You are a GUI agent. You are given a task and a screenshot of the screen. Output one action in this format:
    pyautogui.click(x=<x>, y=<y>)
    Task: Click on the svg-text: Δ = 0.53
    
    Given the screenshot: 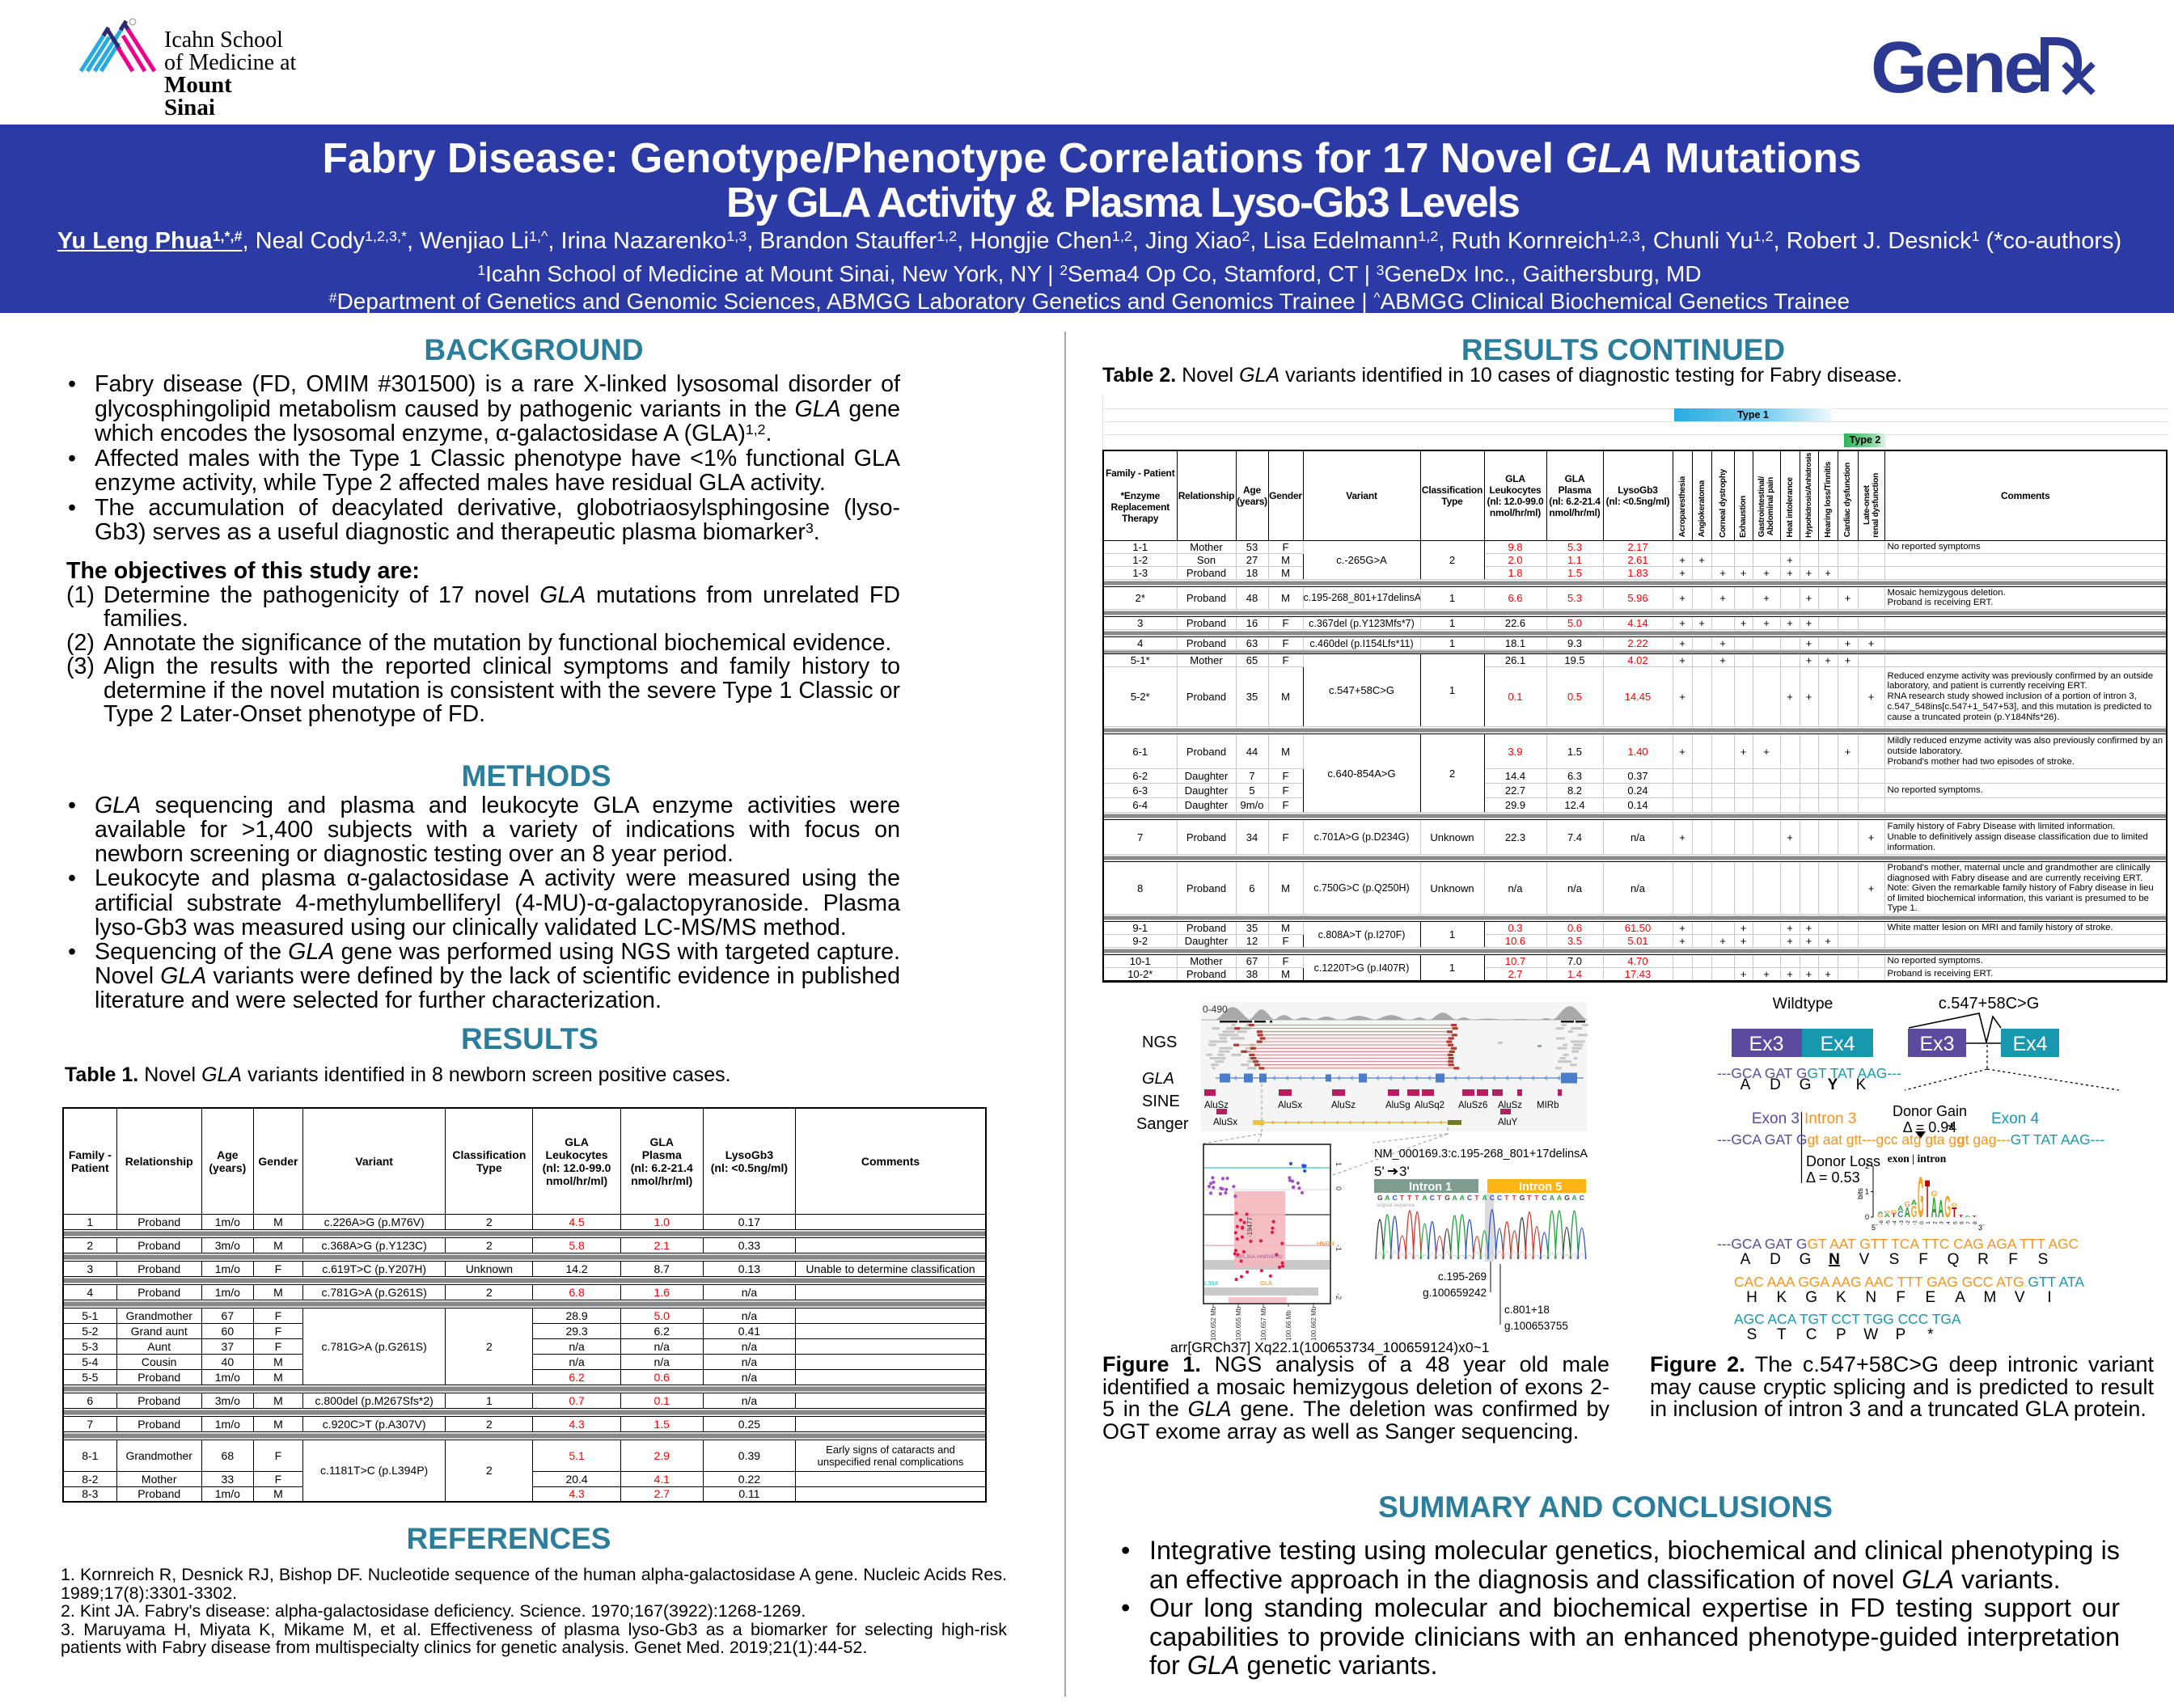 What is the action you would take?
    pyautogui.click(x=1833, y=1177)
    